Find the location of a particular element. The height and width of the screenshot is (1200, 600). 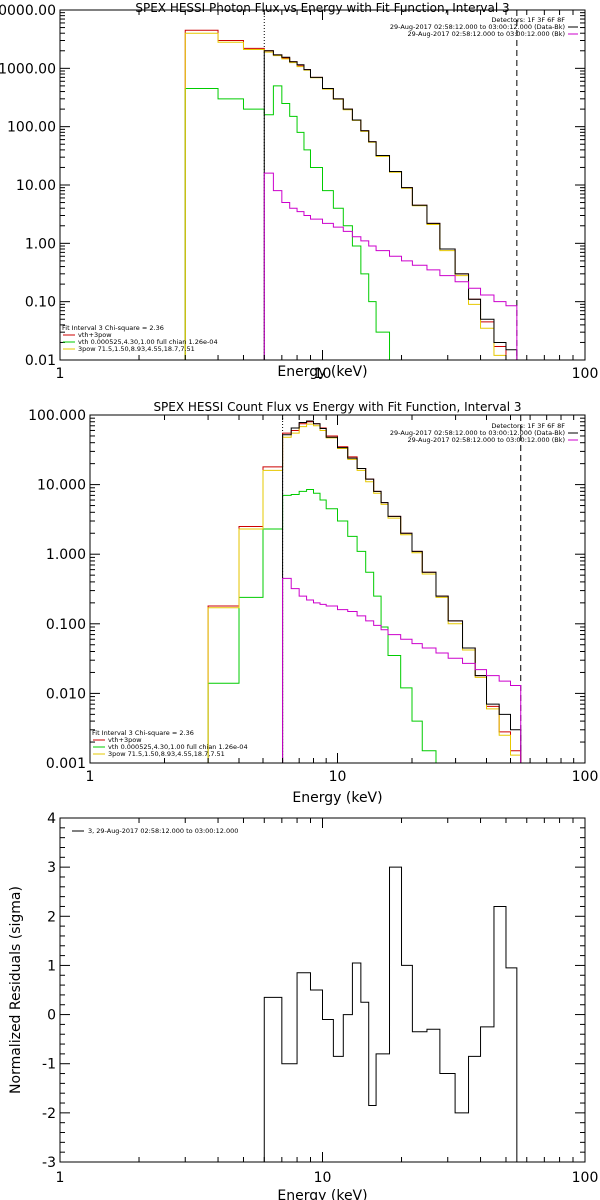

y-tick-label: 100.00 is located at coordinates (31, 128).